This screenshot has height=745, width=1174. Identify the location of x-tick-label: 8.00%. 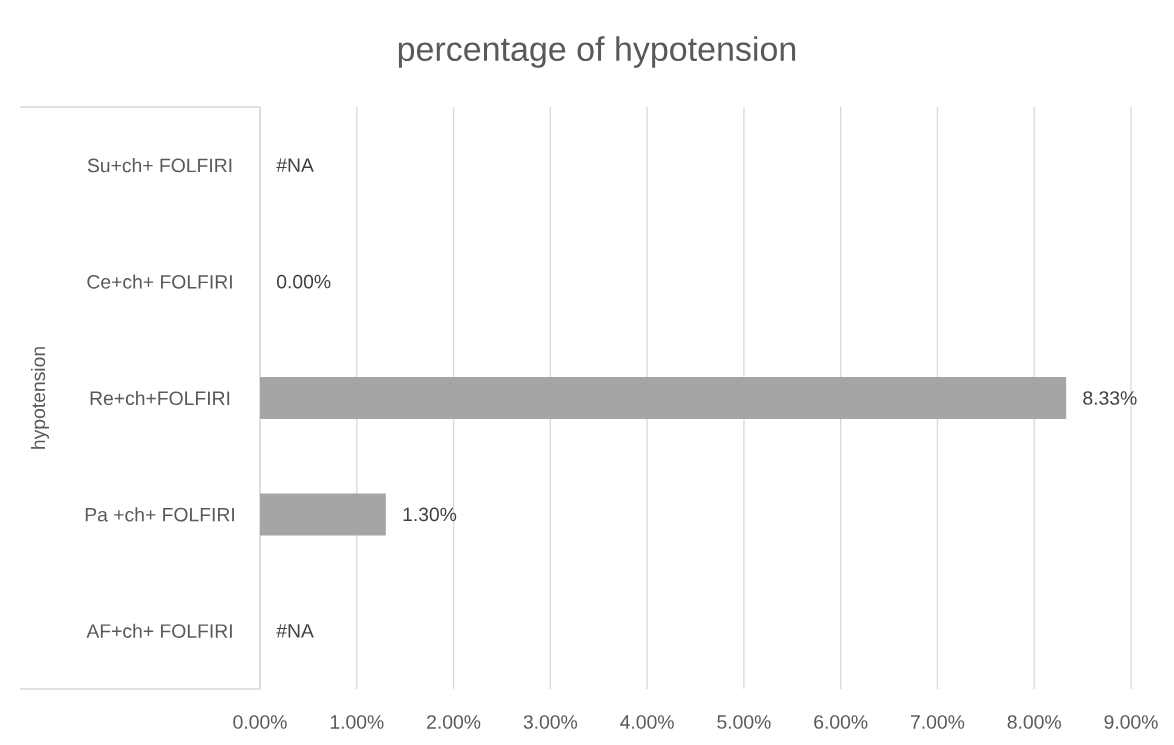
(1034, 722).